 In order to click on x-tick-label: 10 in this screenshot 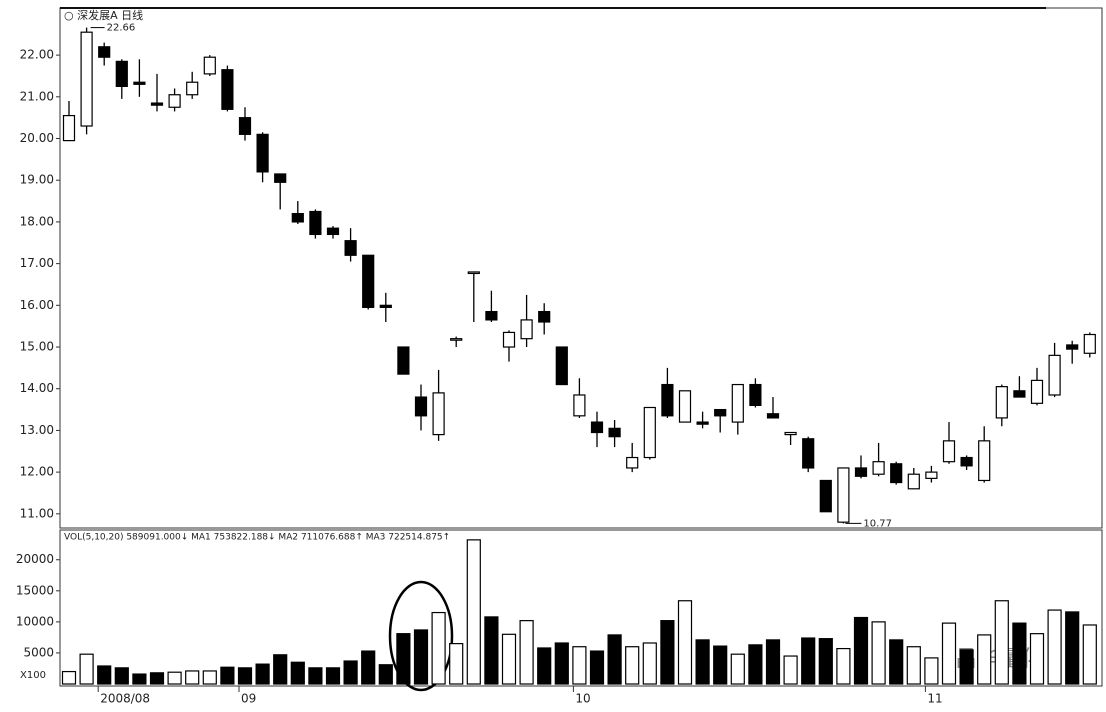, I will do `click(582, 699)`.